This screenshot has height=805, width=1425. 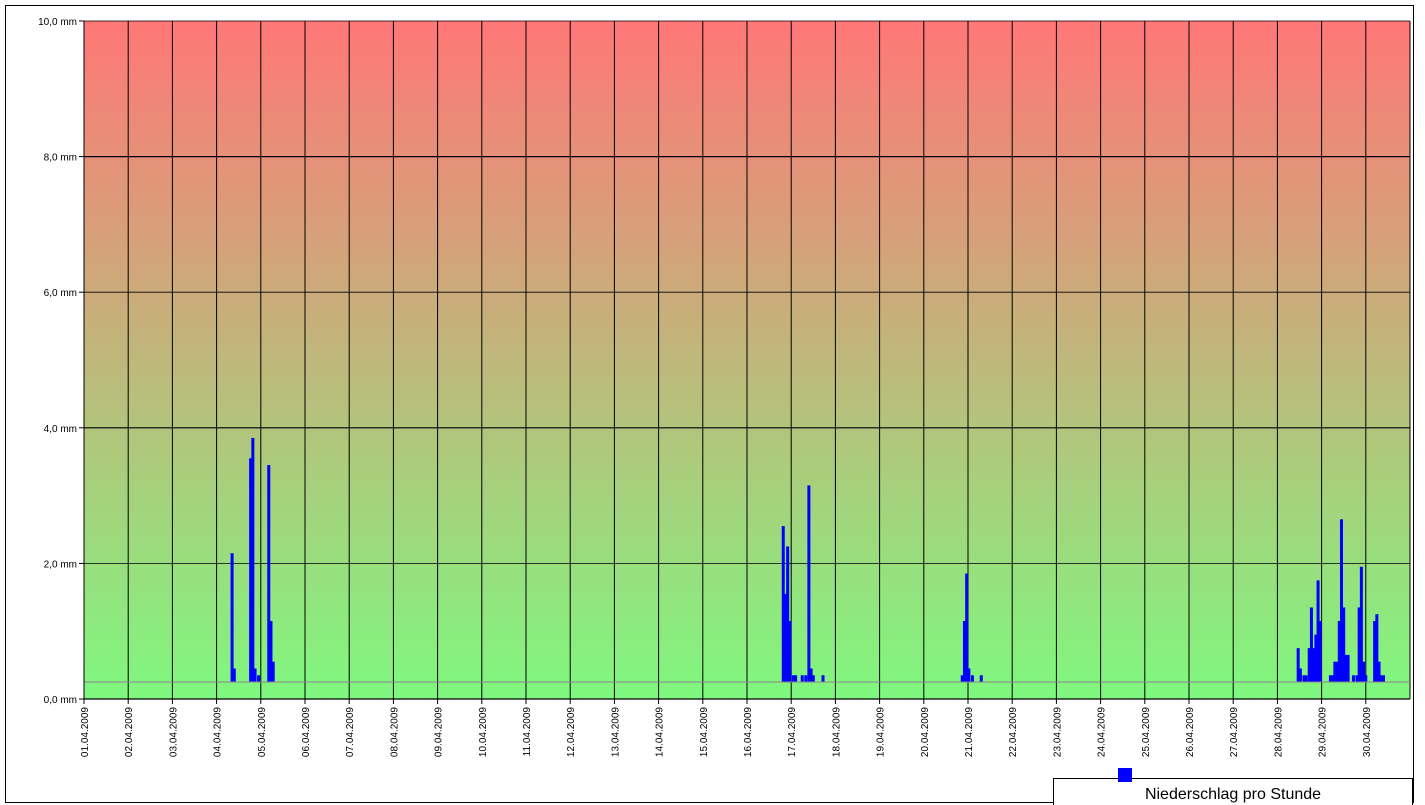 I want to click on x-tick-label: 16.04.2009, so click(x=748, y=732).